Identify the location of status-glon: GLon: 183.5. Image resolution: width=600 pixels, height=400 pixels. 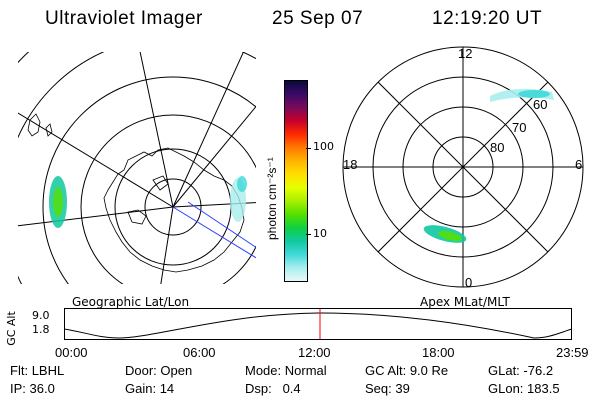
(524, 388).